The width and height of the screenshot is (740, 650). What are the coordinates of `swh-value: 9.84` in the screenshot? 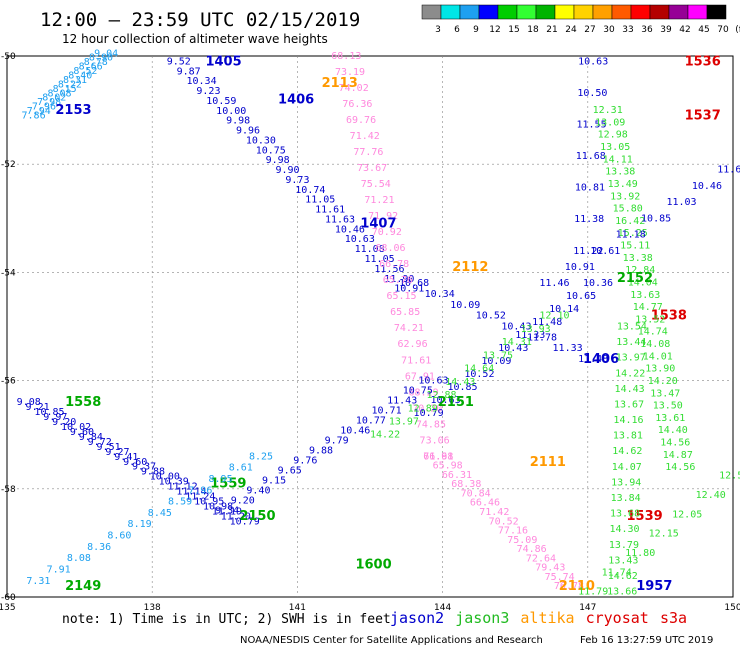 It's located at (91, 437).